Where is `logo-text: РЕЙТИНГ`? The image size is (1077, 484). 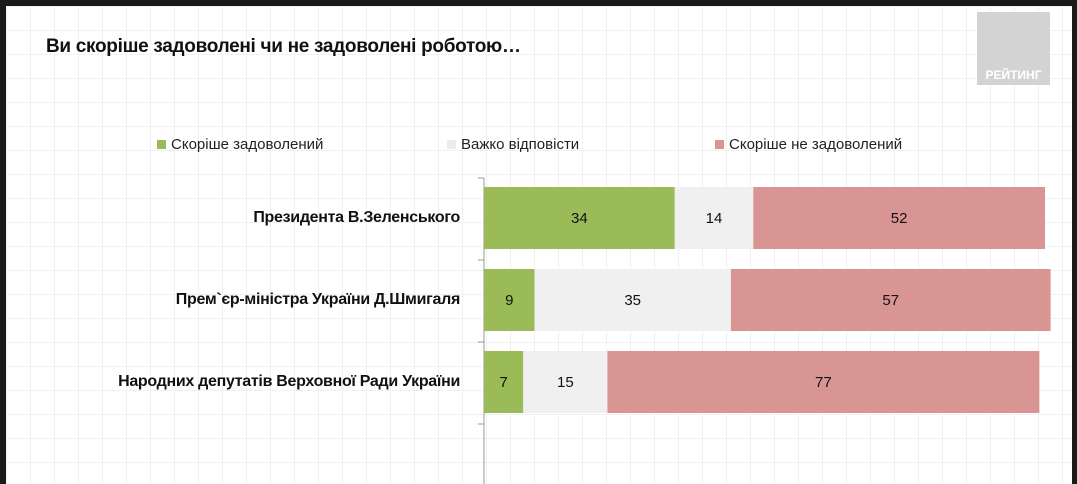
logo-text: РЕЙТИНГ is located at coordinates (1013, 75).